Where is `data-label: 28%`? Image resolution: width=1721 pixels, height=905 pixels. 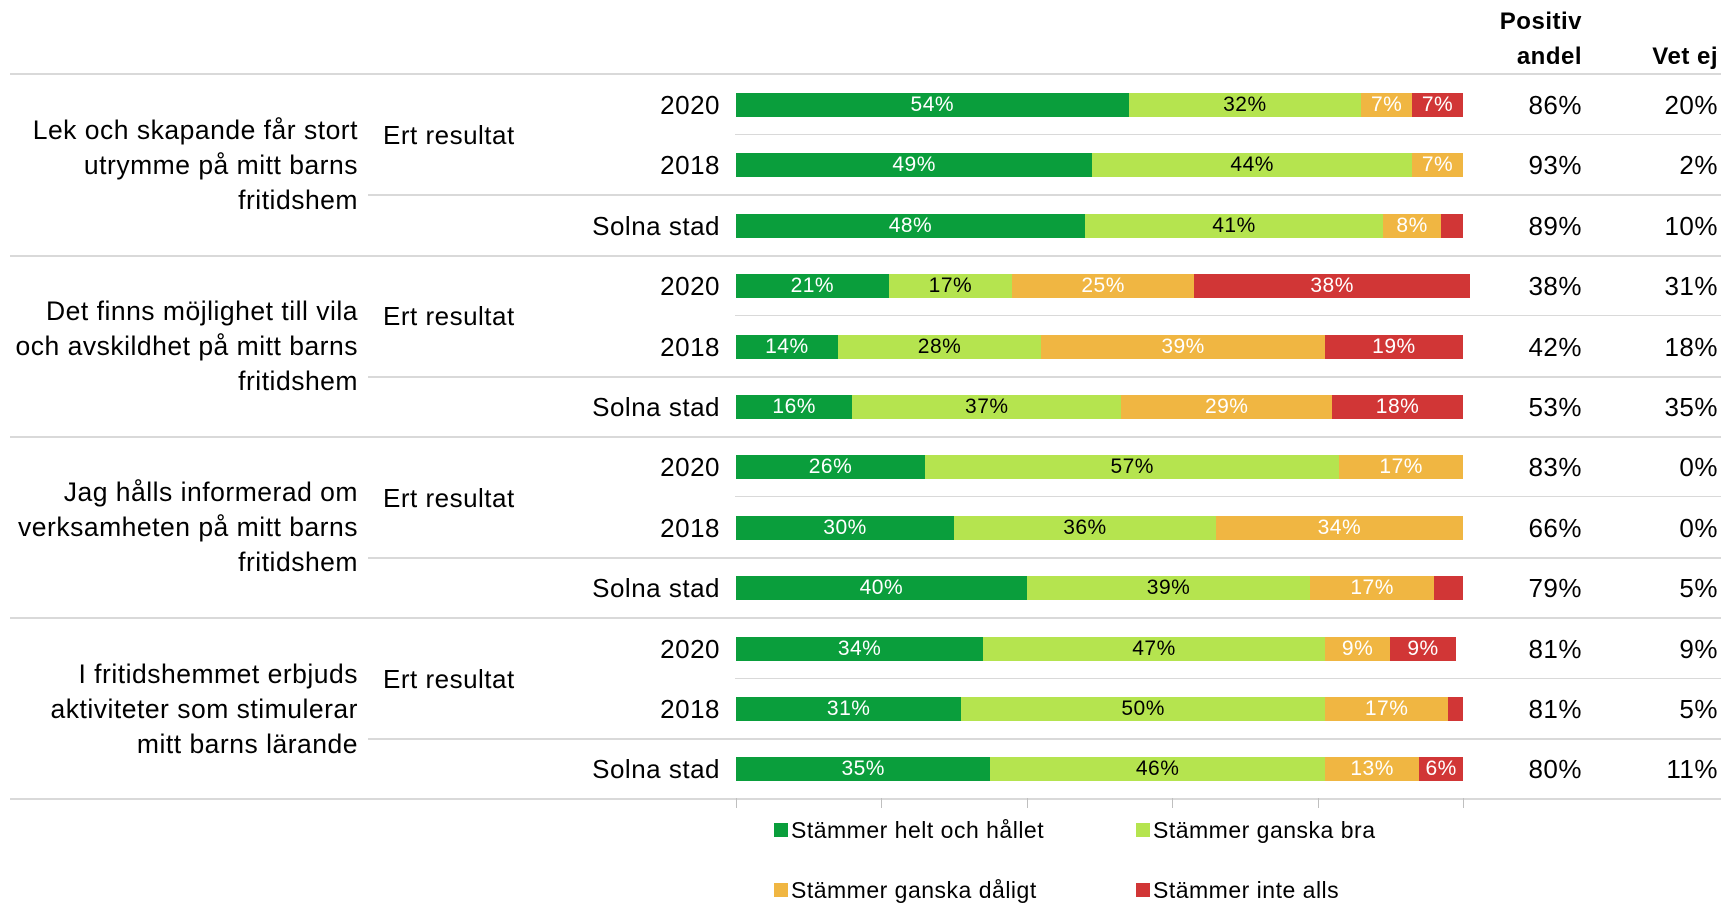
data-label: 28% is located at coordinates (939, 346).